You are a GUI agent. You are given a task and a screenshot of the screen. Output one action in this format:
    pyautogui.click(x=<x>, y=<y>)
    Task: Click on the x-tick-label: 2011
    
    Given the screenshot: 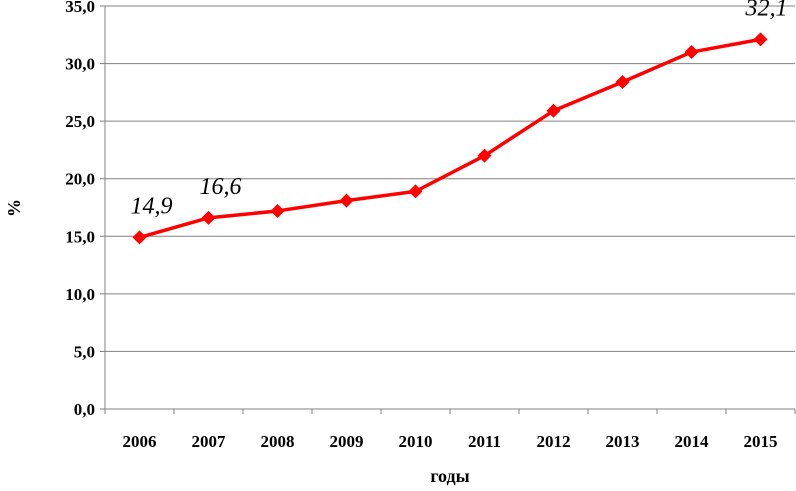 What is the action you would take?
    pyautogui.click(x=484, y=441)
    